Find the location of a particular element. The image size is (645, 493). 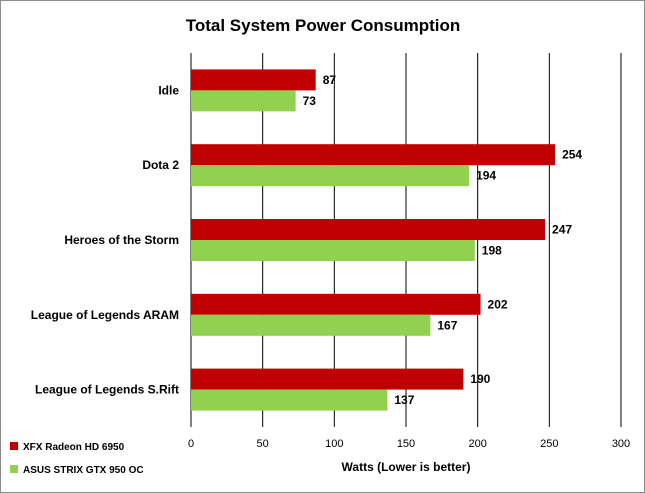

data-label: 137 is located at coordinates (404, 400).